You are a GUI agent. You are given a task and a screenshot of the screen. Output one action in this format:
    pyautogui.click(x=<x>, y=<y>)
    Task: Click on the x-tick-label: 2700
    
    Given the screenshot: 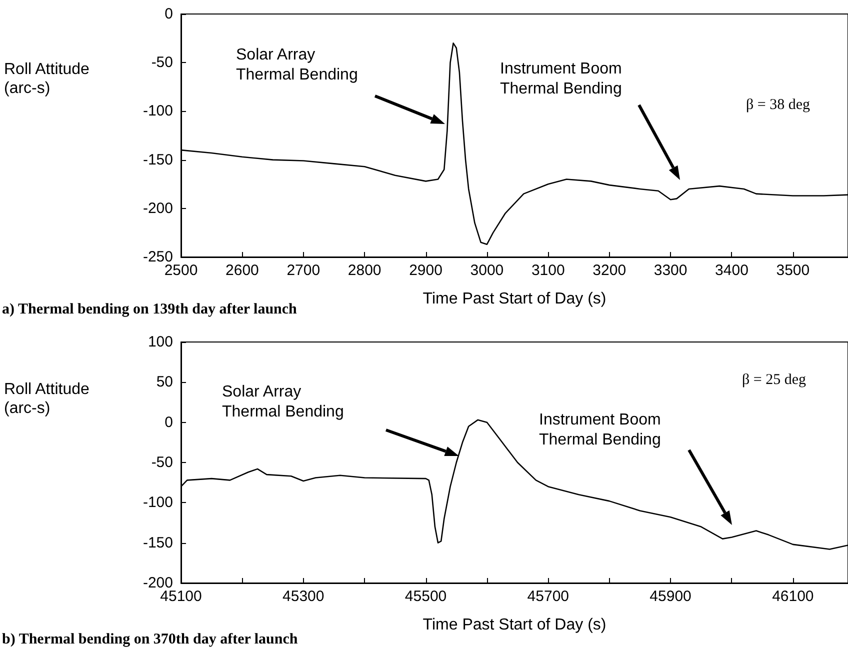 What is the action you would take?
    pyautogui.click(x=303, y=270)
    